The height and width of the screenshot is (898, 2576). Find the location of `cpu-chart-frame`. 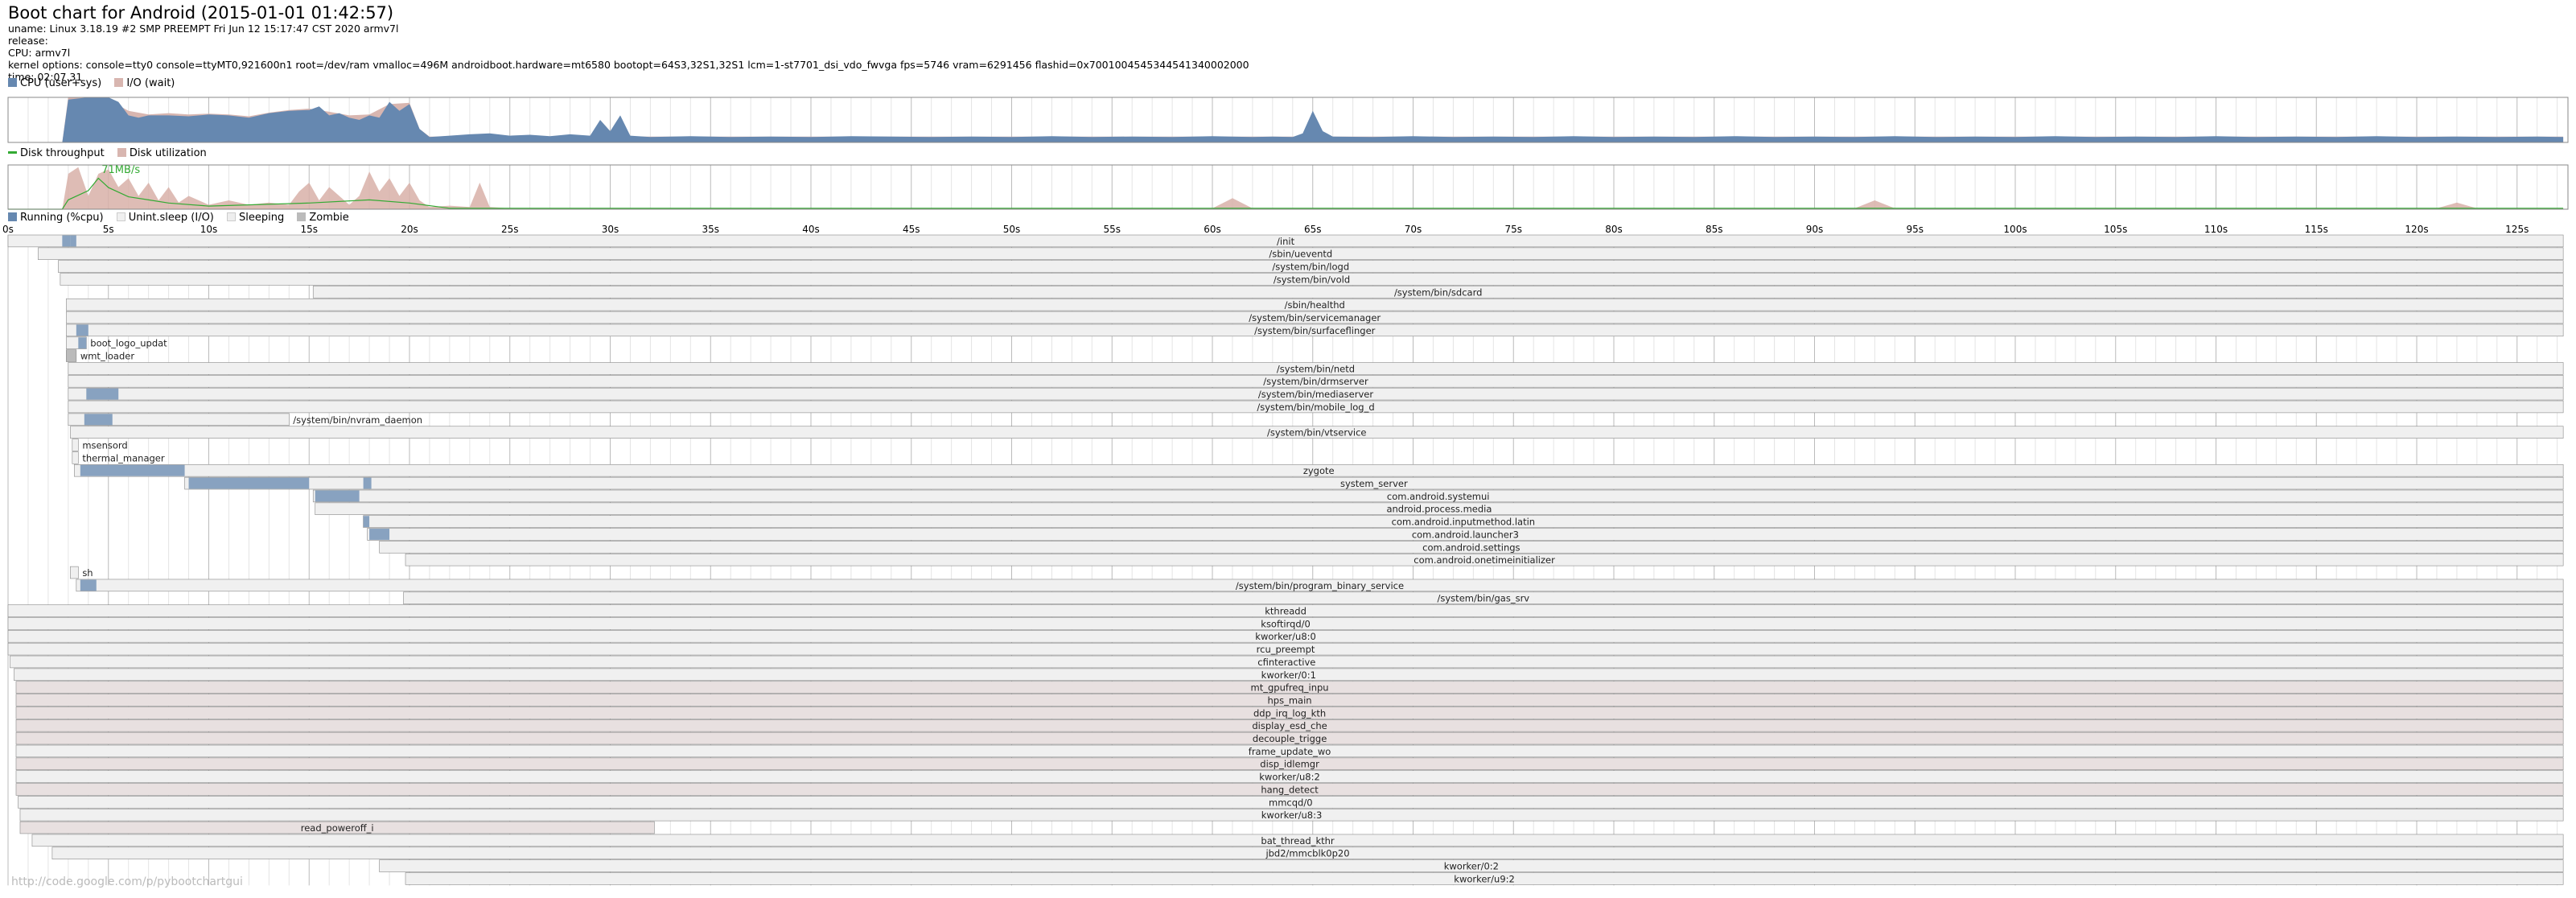

cpu-chart-frame is located at coordinates (1288, 120).